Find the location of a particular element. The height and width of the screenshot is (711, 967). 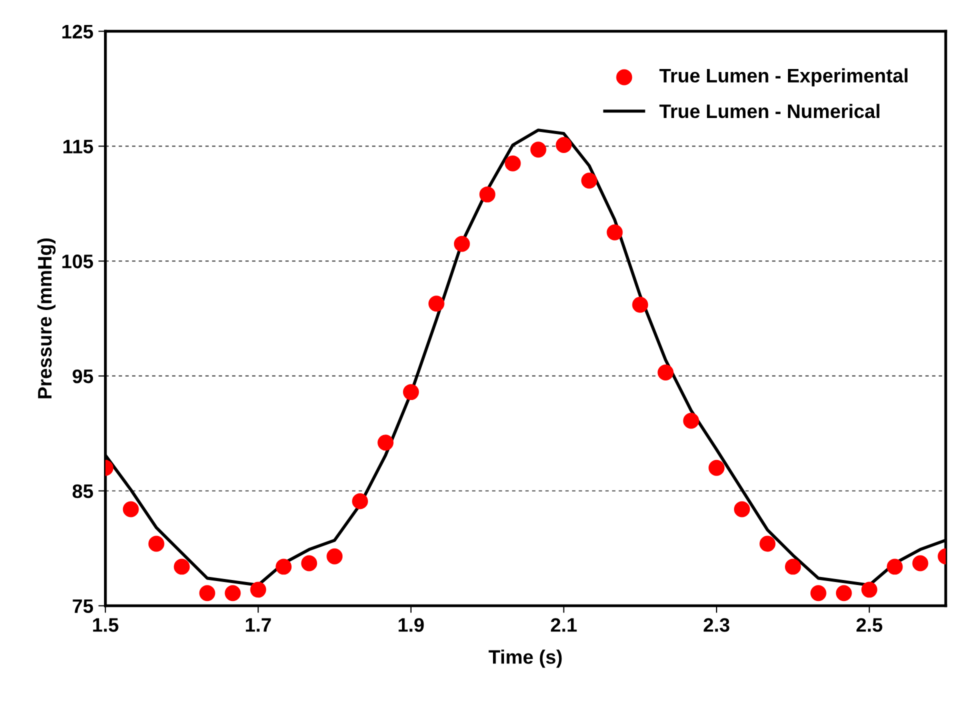

legend-label: True Lumen - Numerical is located at coordinates (769, 111).